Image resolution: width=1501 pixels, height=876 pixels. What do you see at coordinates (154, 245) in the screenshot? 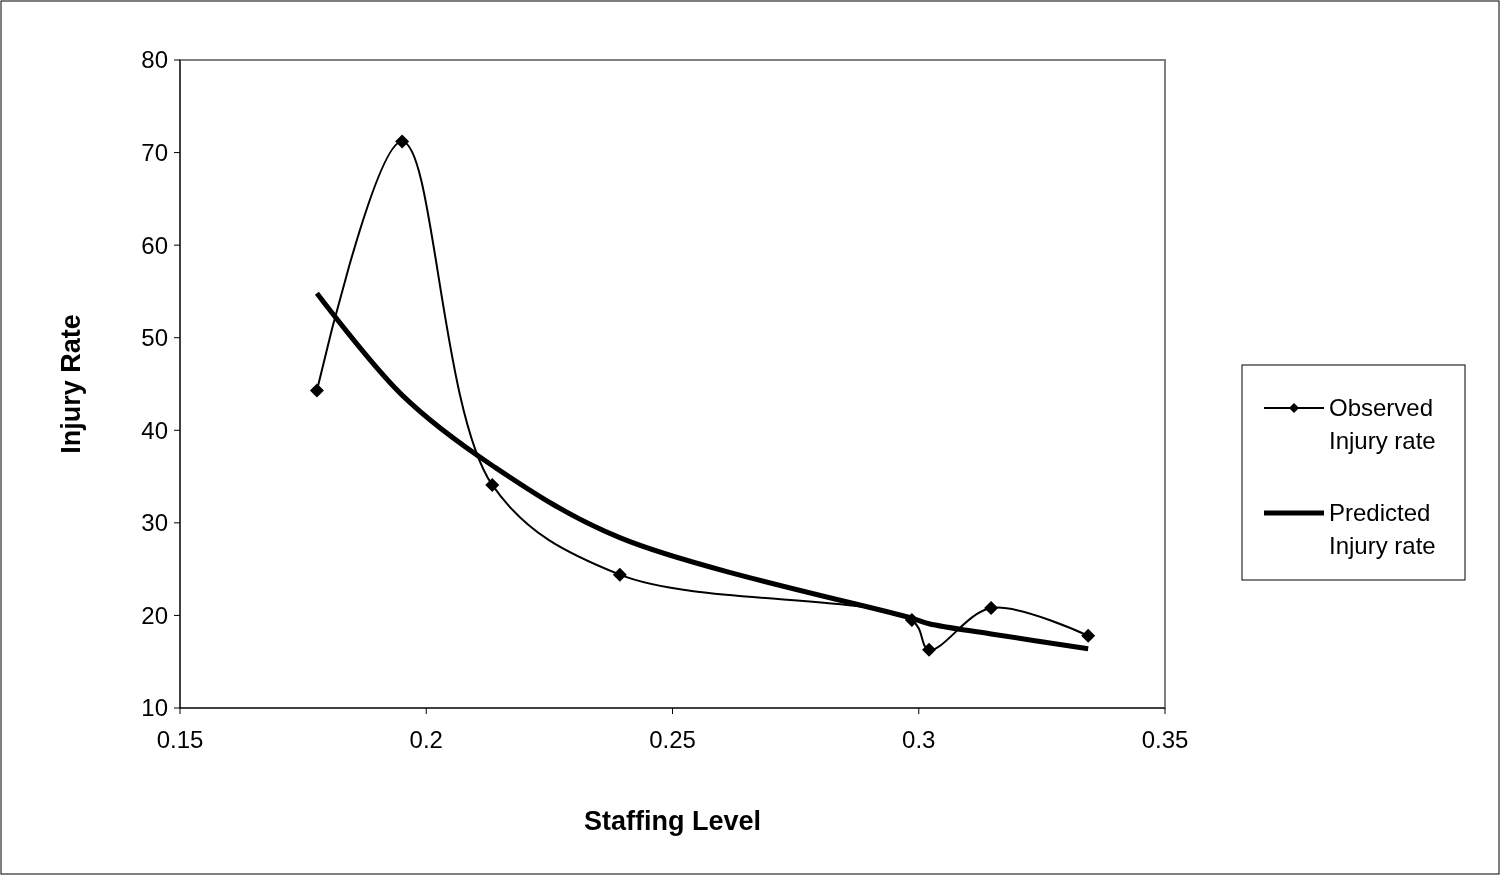
I see `y-tick-label: 60` at bounding box center [154, 245].